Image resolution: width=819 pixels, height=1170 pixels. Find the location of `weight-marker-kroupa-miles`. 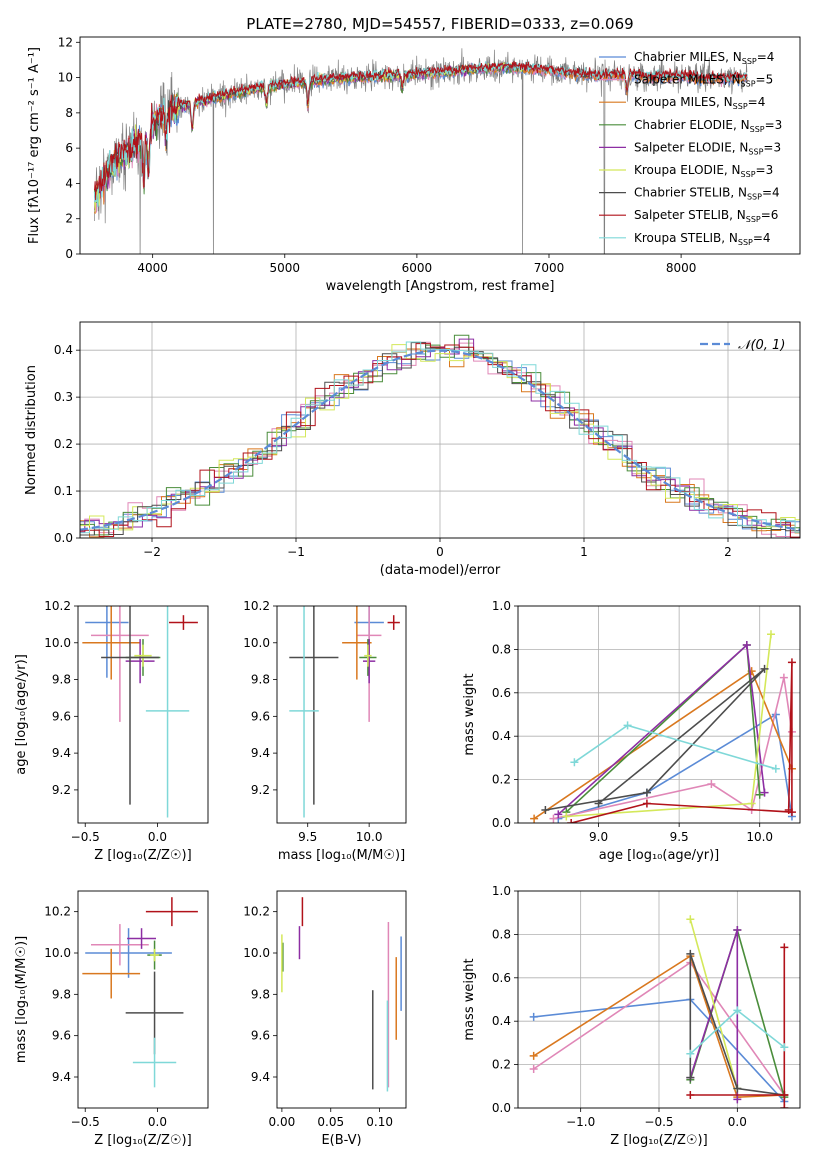

weight-marker-kroupa-miles is located at coordinates (533, 1055).